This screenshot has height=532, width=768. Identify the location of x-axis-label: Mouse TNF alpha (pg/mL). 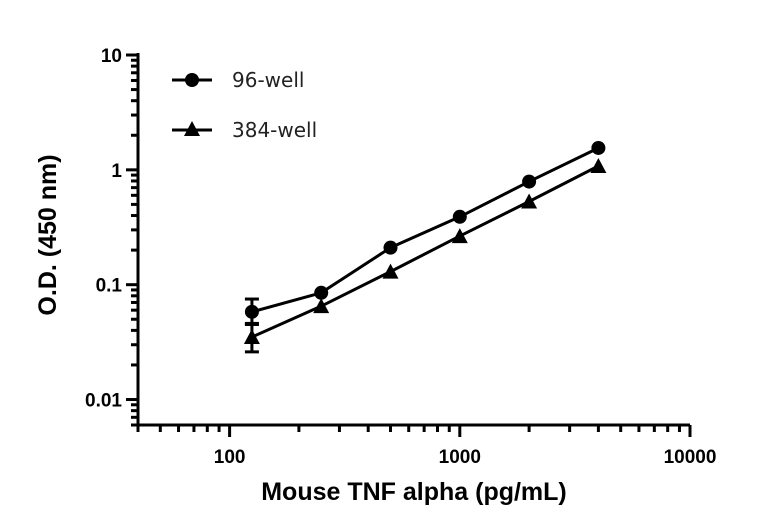
(414, 492).